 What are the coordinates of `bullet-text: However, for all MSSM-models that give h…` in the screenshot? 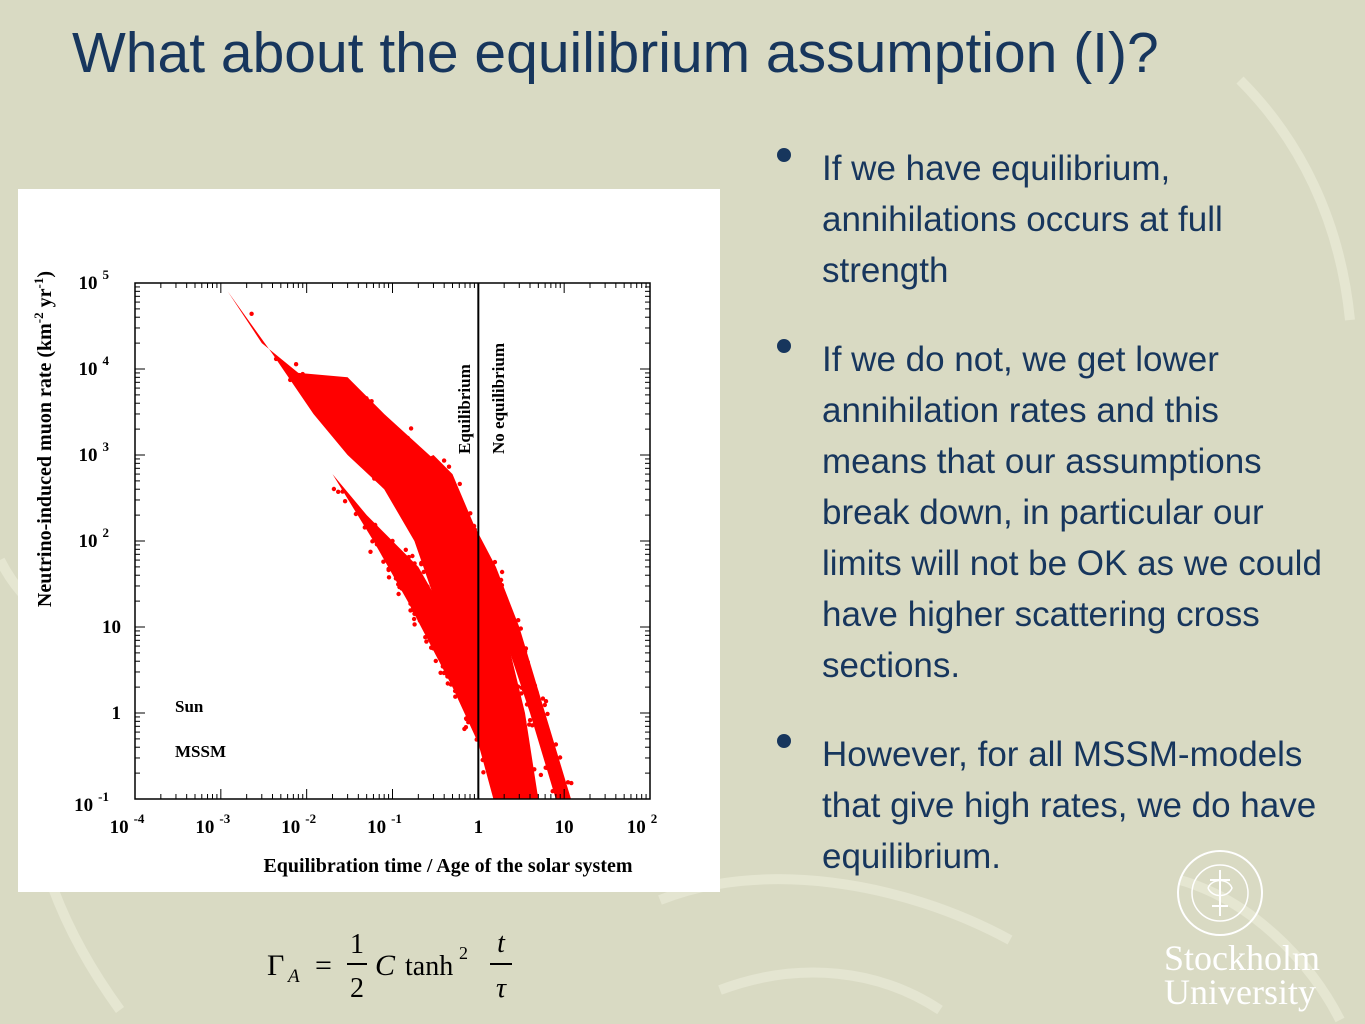 It's located at (1069, 805).